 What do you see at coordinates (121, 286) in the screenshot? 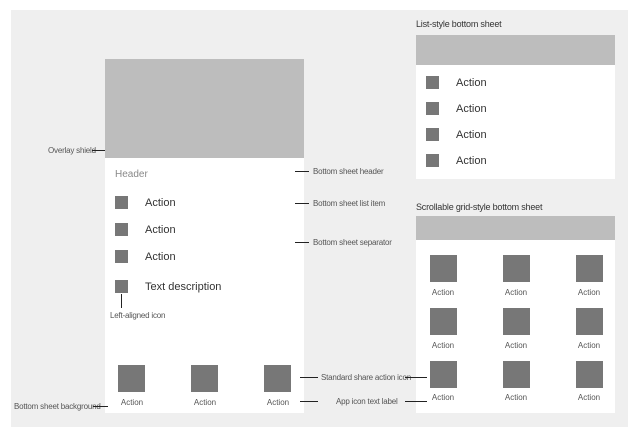
I see `left-aligned-icon` at bounding box center [121, 286].